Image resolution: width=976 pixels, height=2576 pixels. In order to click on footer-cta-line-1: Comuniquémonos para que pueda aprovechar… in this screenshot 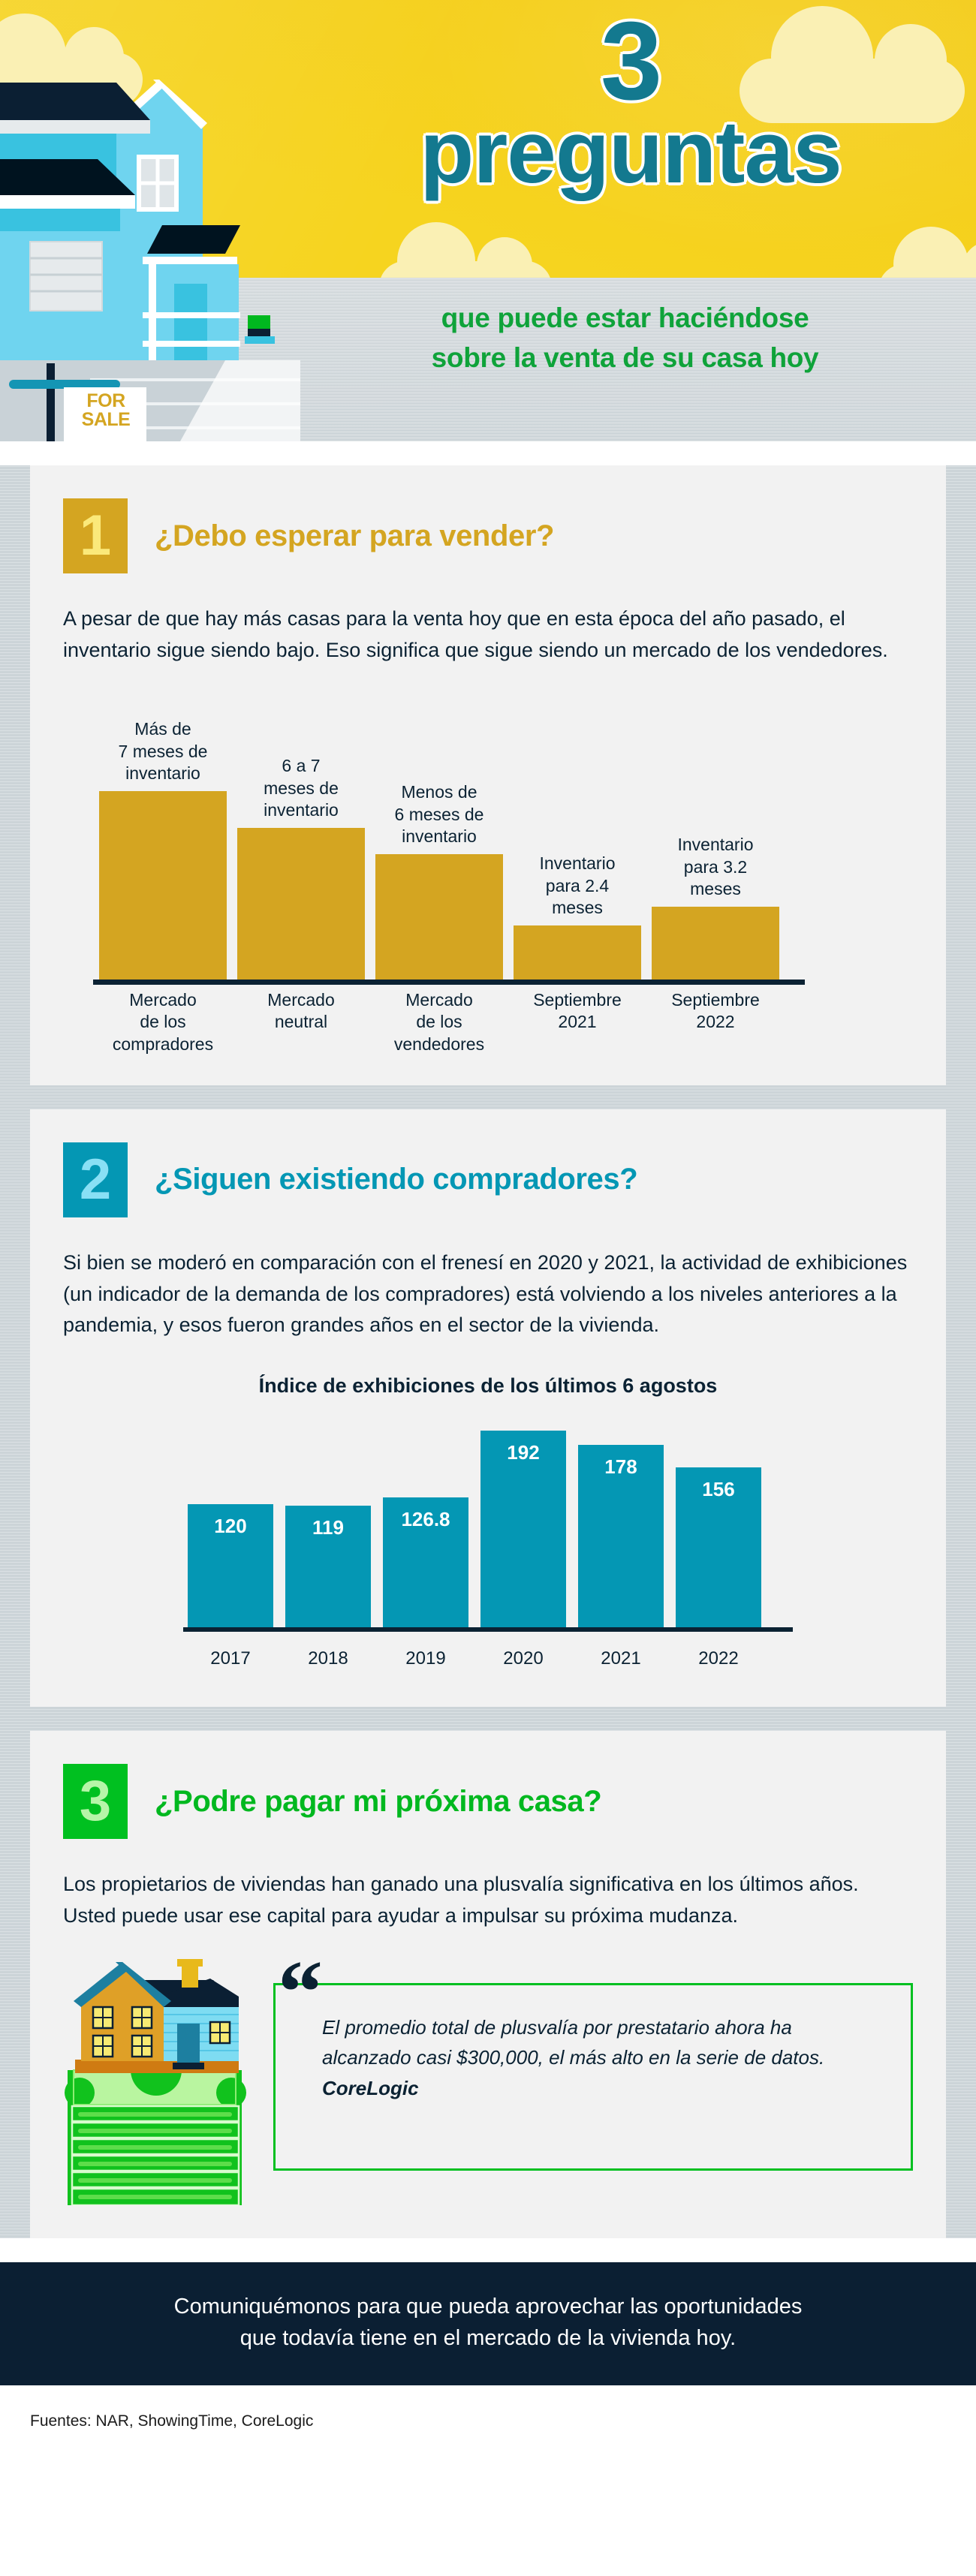, I will do `click(488, 2306)`.